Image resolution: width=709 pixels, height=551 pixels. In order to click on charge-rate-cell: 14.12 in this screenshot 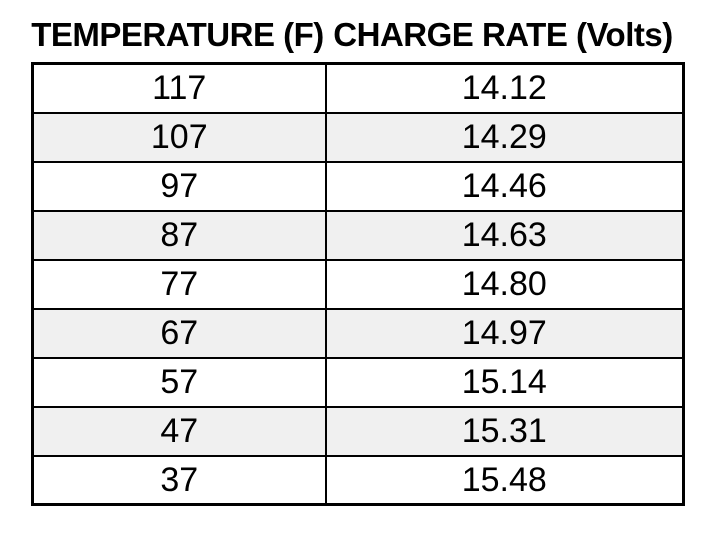, I will do `click(504, 88)`.